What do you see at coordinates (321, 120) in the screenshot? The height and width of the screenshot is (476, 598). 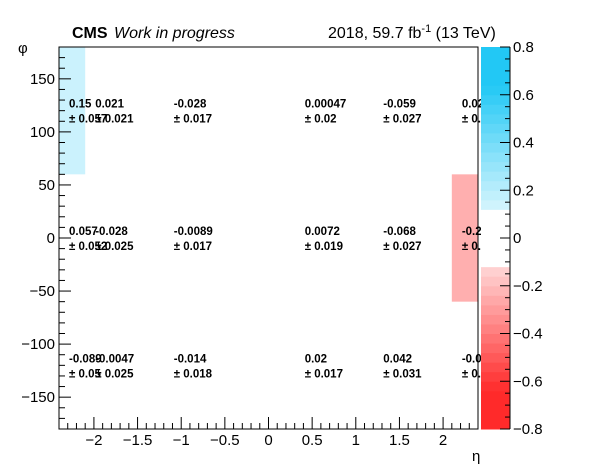 I see `cell-error-label: ± 0.02` at bounding box center [321, 120].